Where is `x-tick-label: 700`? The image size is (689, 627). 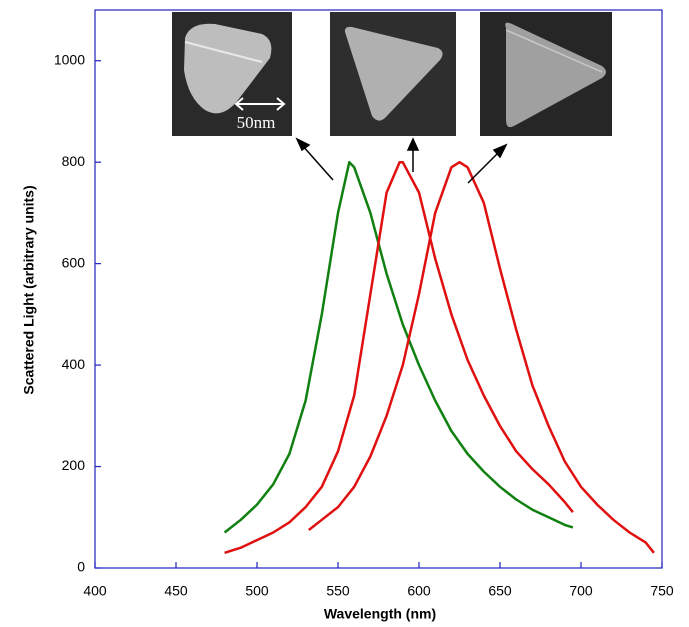 x-tick-label: 700 is located at coordinates (581, 591).